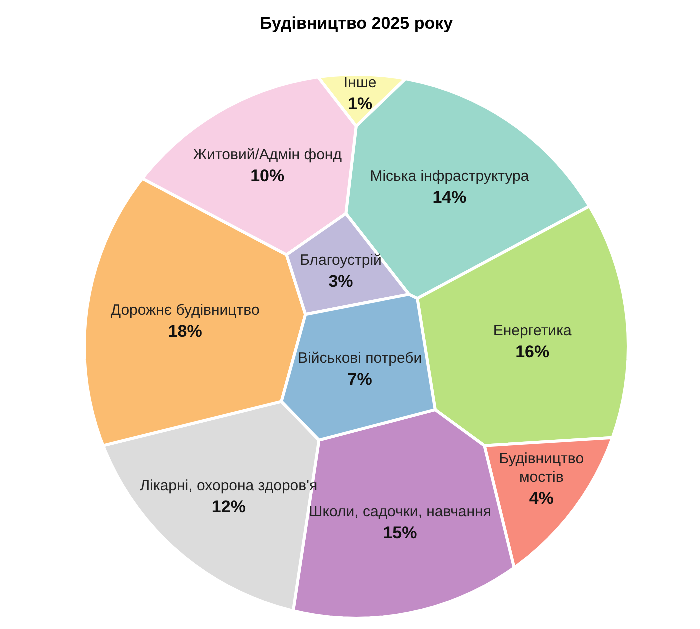  Describe the element at coordinates (533, 352) in the screenshot. I see `data-label: 16%` at that location.